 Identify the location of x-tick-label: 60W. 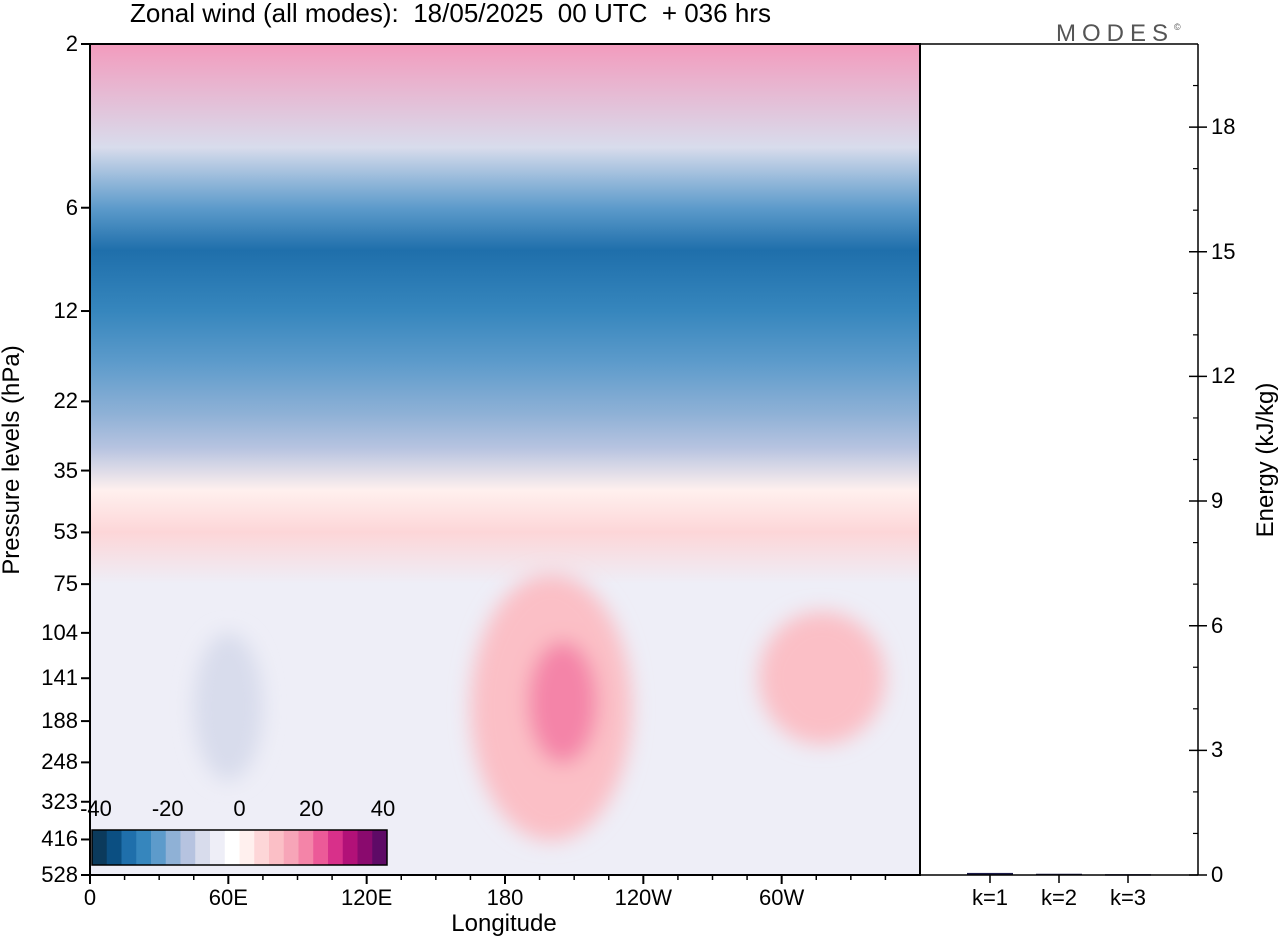
(782, 897).